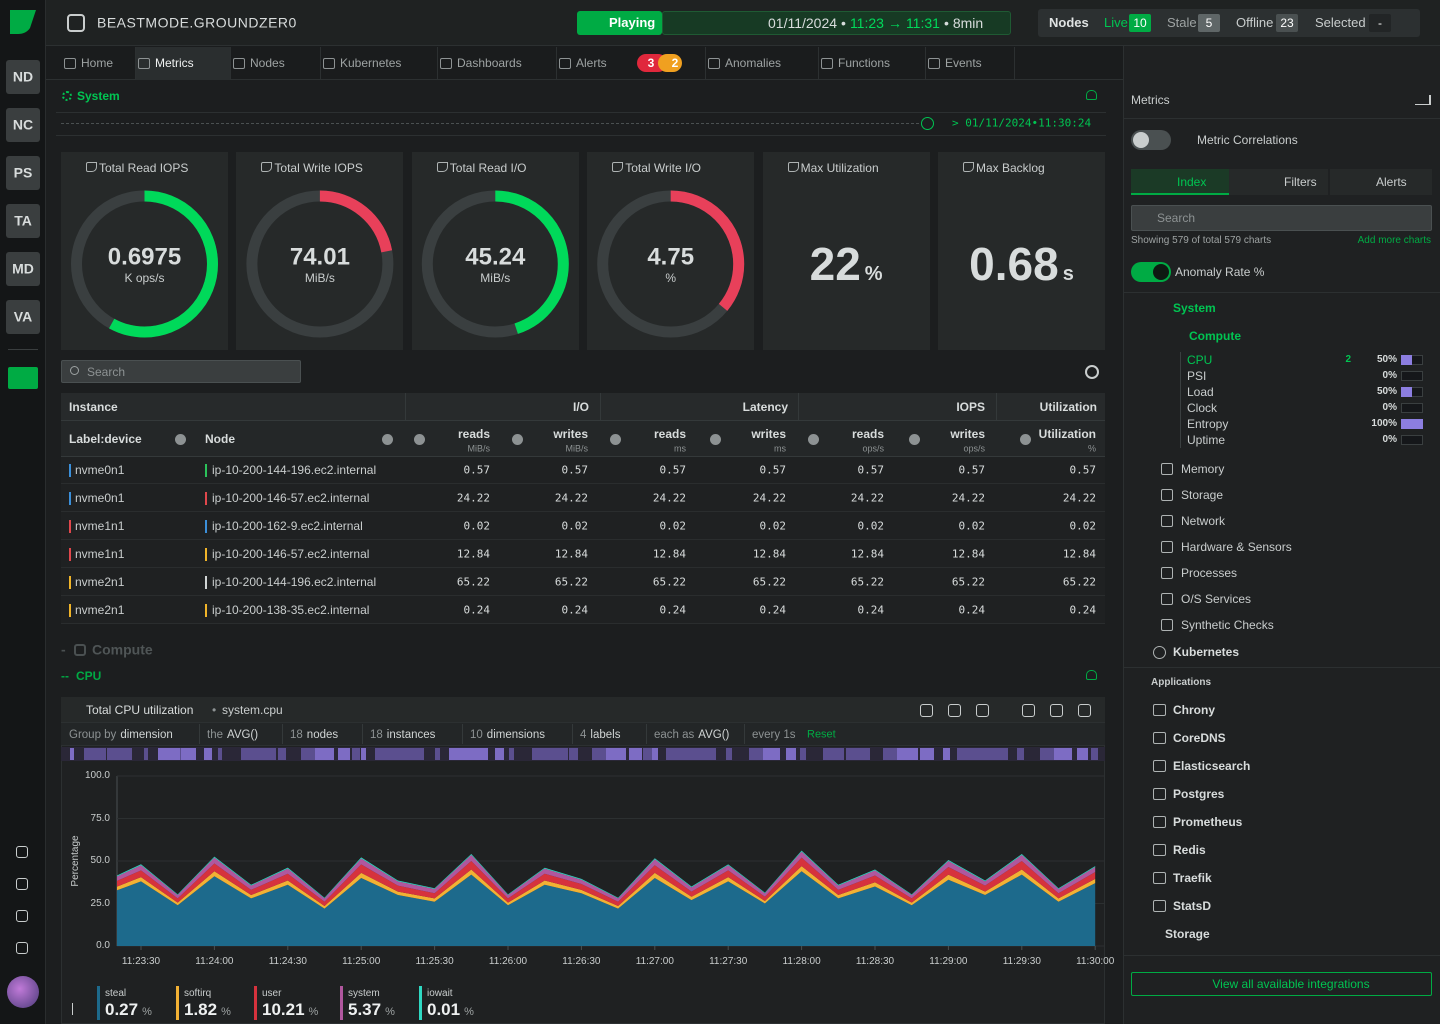 The image size is (1440, 1024). Describe the element at coordinates (1194, 308) in the screenshot. I see `tree-system: System` at that location.